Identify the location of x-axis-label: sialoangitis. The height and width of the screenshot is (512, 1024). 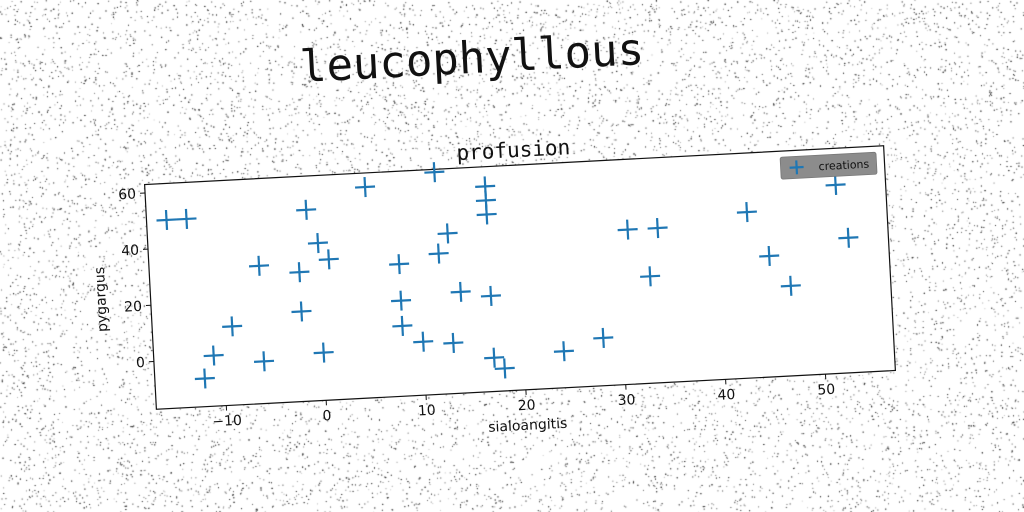
(528, 426).